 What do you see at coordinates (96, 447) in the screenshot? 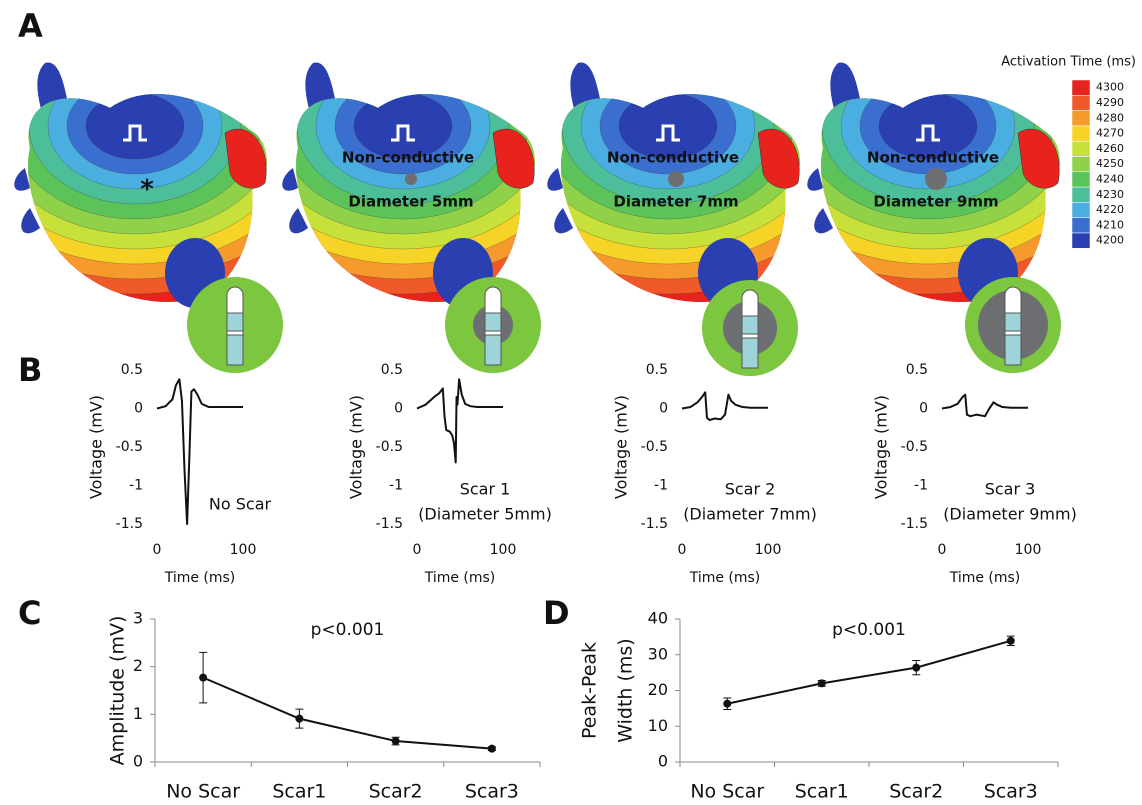
I see `y-axis-label: Voltage (mV)` at bounding box center [96, 447].